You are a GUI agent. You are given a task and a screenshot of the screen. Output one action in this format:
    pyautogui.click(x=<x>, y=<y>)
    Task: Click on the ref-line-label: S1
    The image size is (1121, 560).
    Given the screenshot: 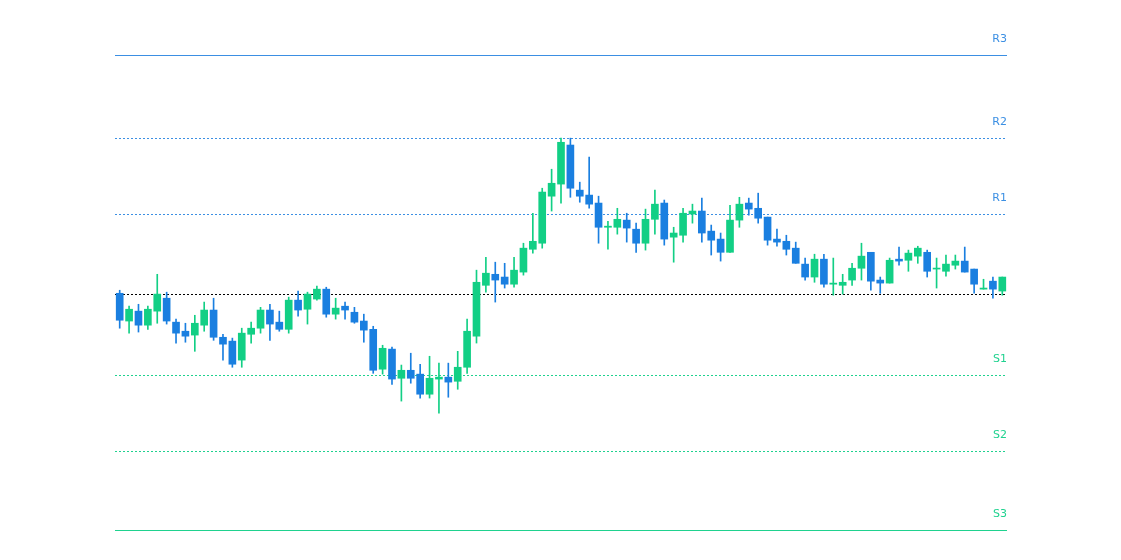 What is the action you would take?
    pyautogui.click(x=1000, y=358)
    